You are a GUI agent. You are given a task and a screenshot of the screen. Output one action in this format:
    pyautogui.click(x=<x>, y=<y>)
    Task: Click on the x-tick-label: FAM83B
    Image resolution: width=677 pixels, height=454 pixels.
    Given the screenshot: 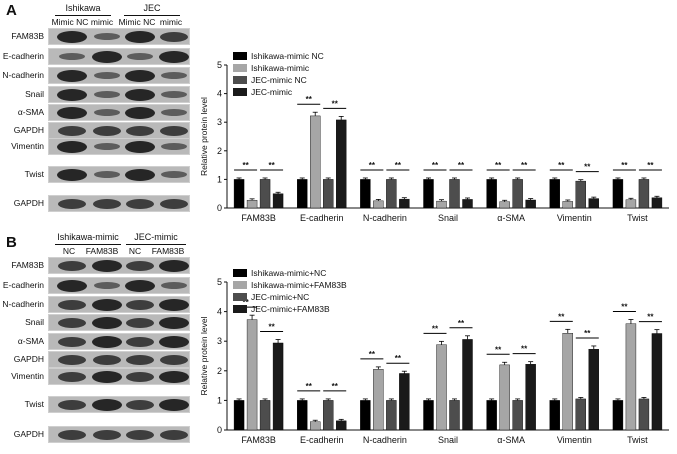 What is the action you would take?
    pyautogui.click(x=258, y=218)
    